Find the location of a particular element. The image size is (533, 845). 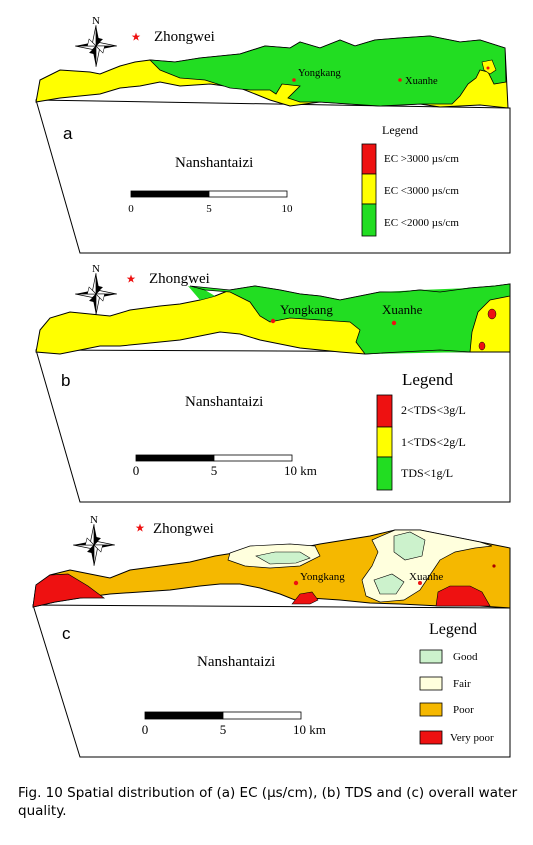

legend-swatch-fair is located at coordinates (431, 683).